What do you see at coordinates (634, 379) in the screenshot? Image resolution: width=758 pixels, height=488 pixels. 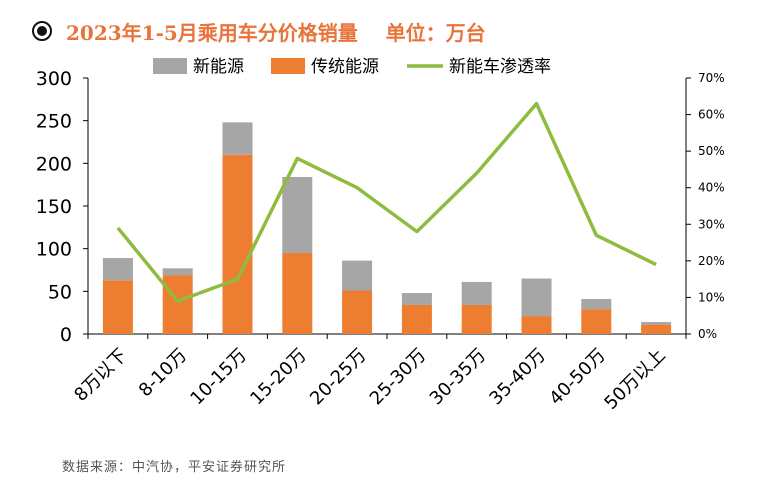 I see `x-tick-label: 50万以上` at bounding box center [634, 379].